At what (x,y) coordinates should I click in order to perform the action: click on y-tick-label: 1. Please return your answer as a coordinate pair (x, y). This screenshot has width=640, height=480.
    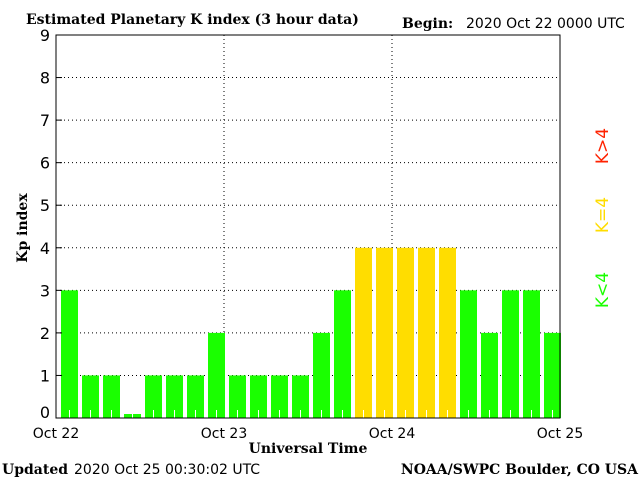
    Looking at the image, I should click on (45, 375).